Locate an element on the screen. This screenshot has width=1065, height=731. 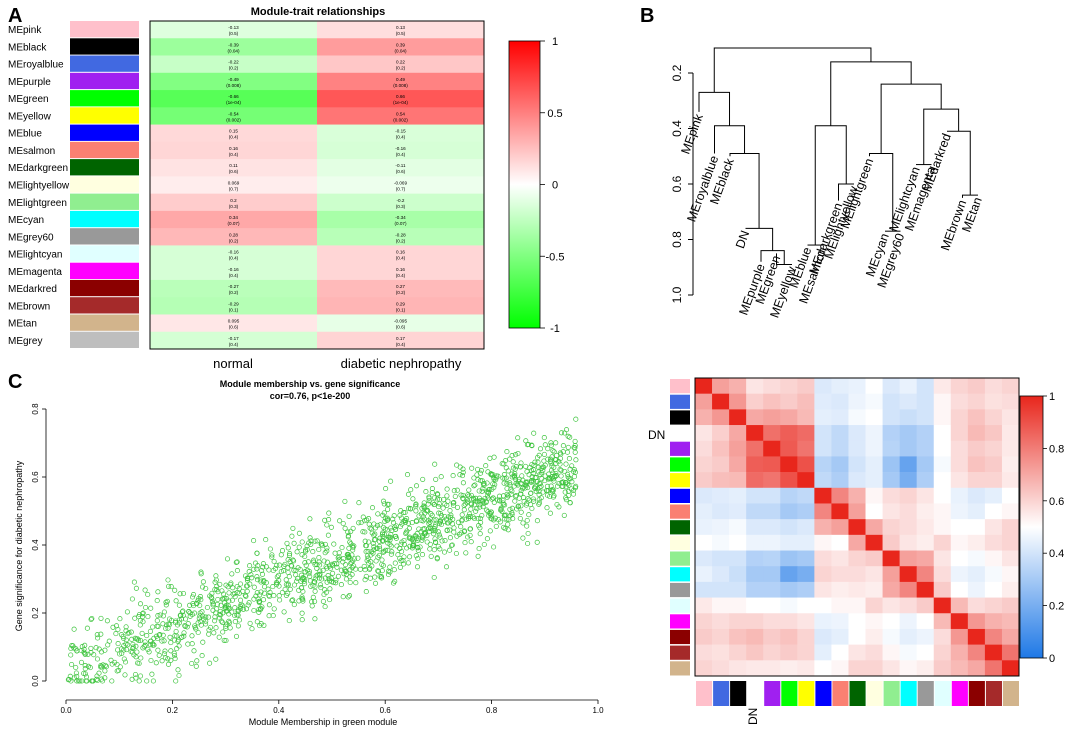
swatch-megrey60 is located at coordinates (104, 236).